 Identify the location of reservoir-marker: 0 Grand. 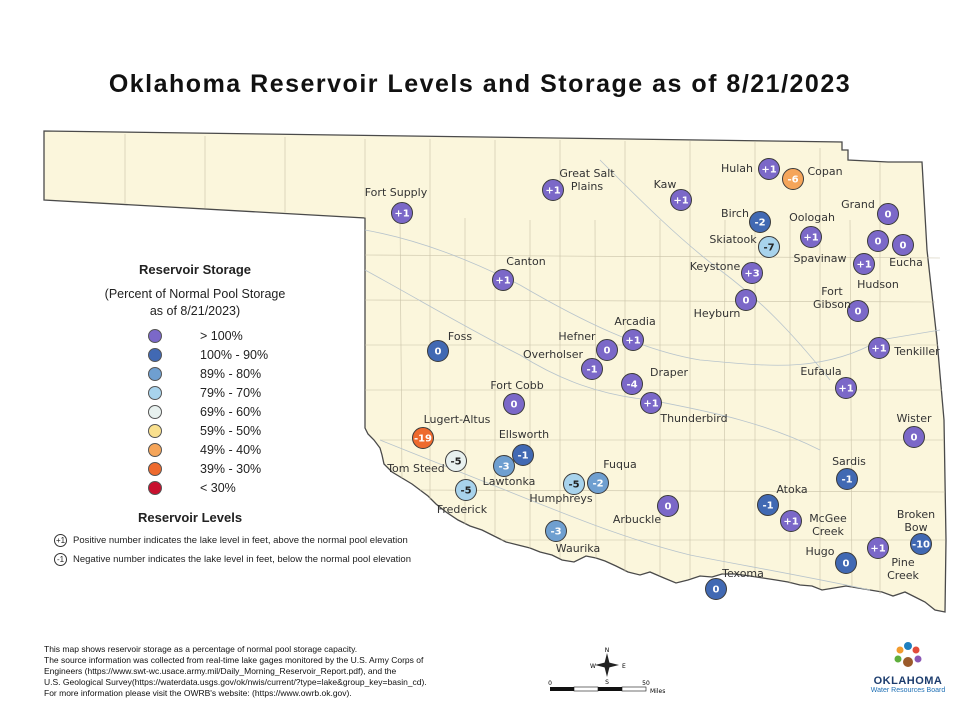
(870, 211).